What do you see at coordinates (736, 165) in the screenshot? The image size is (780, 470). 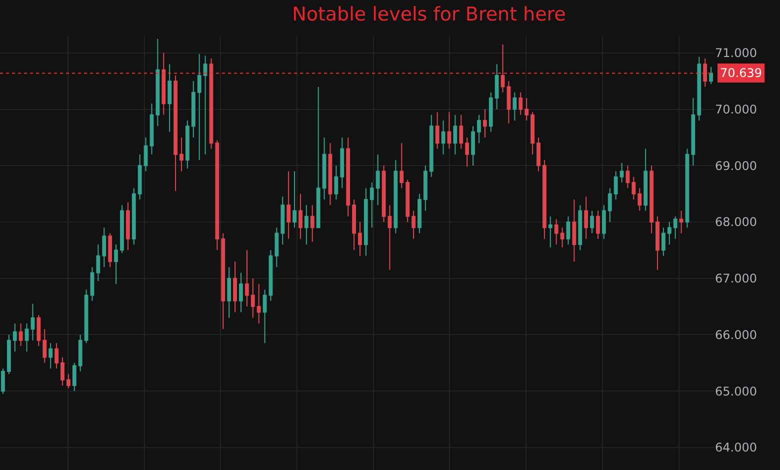 I see `y-tick-label: 69.000` at bounding box center [736, 165].